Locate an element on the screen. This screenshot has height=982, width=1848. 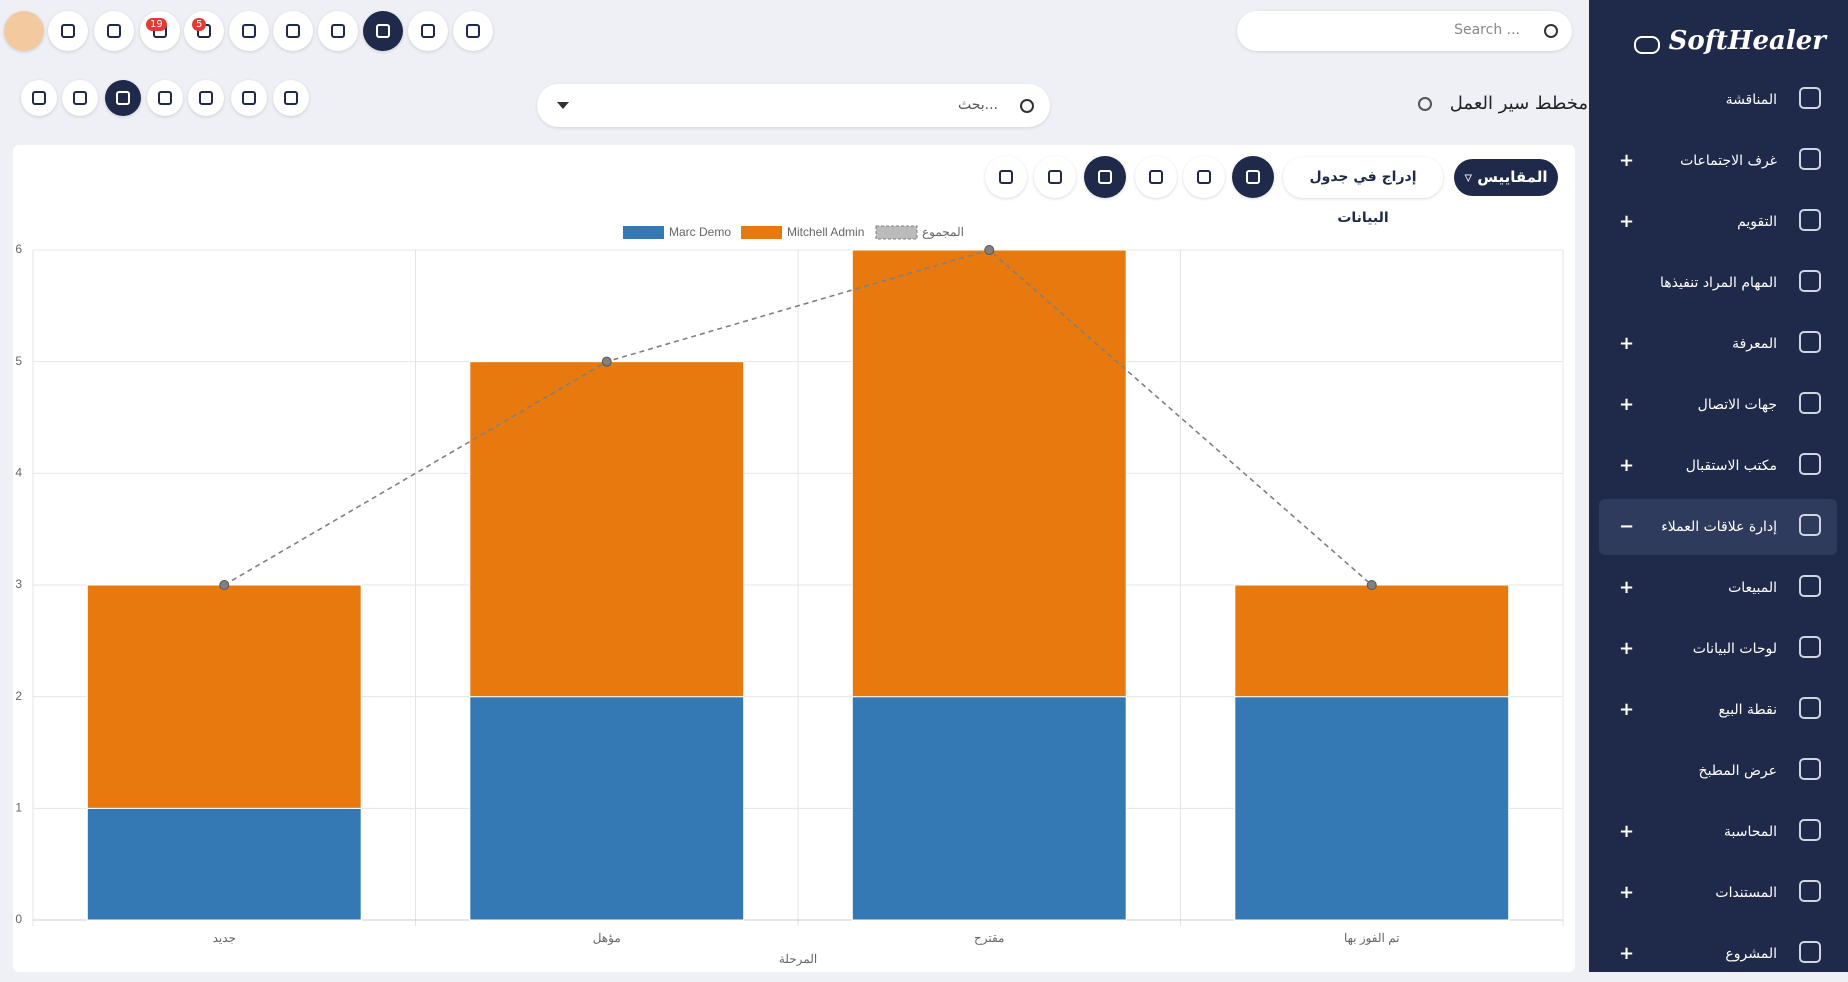
filter-toggle is located at coordinates (563, 108).